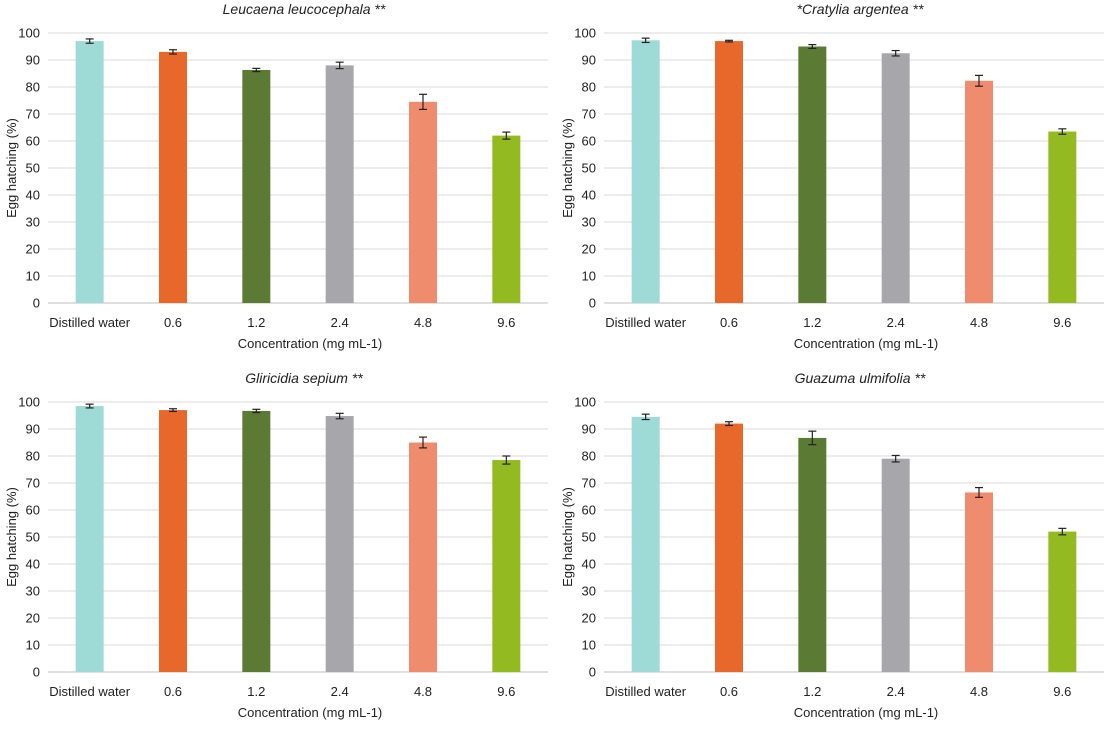 The width and height of the screenshot is (1111, 738). Describe the element at coordinates (860, 9) in the screenshot. I see `chart-title: *Cratylia argentea **` at that location.